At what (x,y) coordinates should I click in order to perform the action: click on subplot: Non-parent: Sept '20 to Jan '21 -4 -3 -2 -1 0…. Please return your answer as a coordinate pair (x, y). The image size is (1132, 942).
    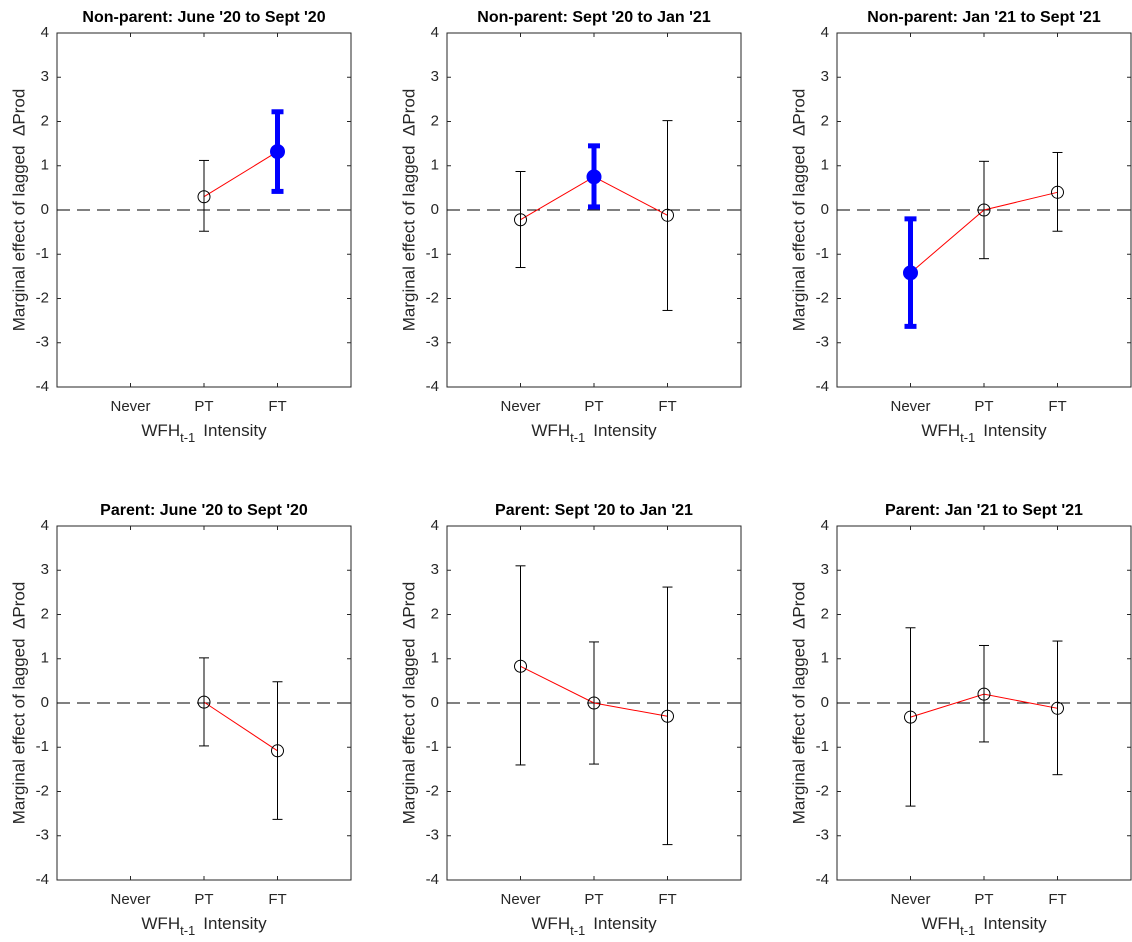
    Looking at the image, I should click on (570, 227).